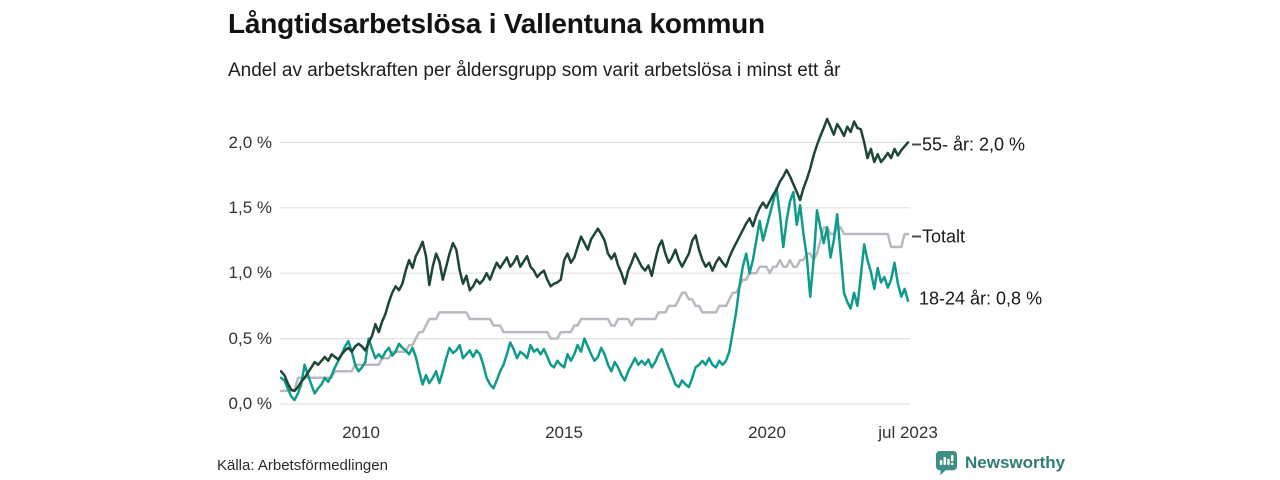 The image size is (1280, 480). I want to click on x-axis-label-2020: 2020, so click(767, 432).